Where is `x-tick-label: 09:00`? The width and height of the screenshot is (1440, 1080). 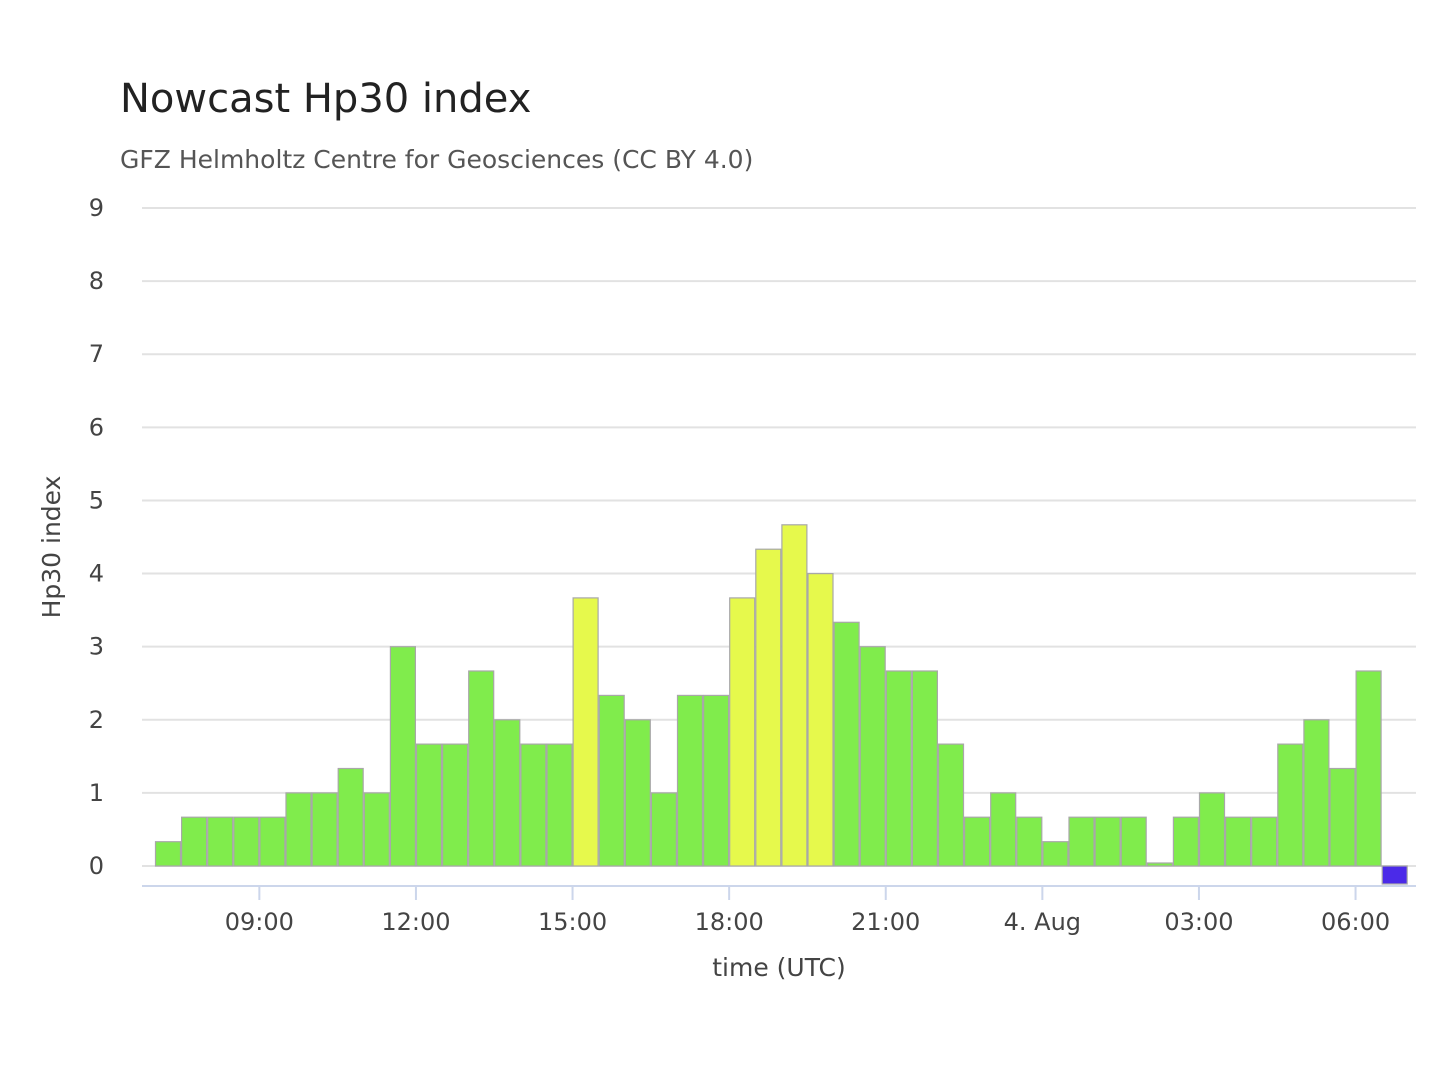 x-tick-label: 09:00 is located at coordinates (259, 922).